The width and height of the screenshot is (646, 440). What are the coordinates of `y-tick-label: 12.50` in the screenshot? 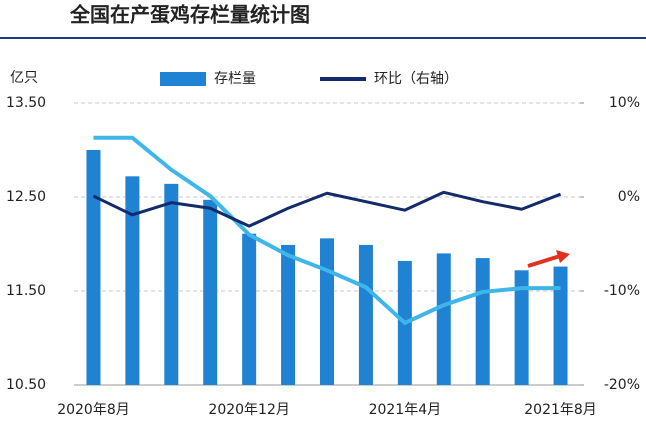 It's located at (26, 197).